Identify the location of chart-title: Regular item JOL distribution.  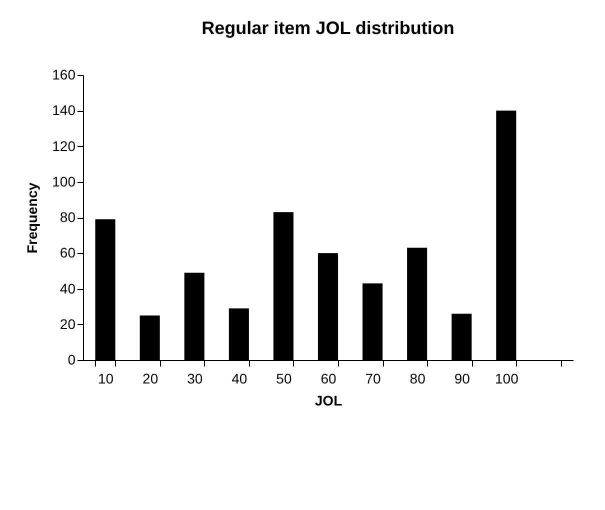
(328, 28).